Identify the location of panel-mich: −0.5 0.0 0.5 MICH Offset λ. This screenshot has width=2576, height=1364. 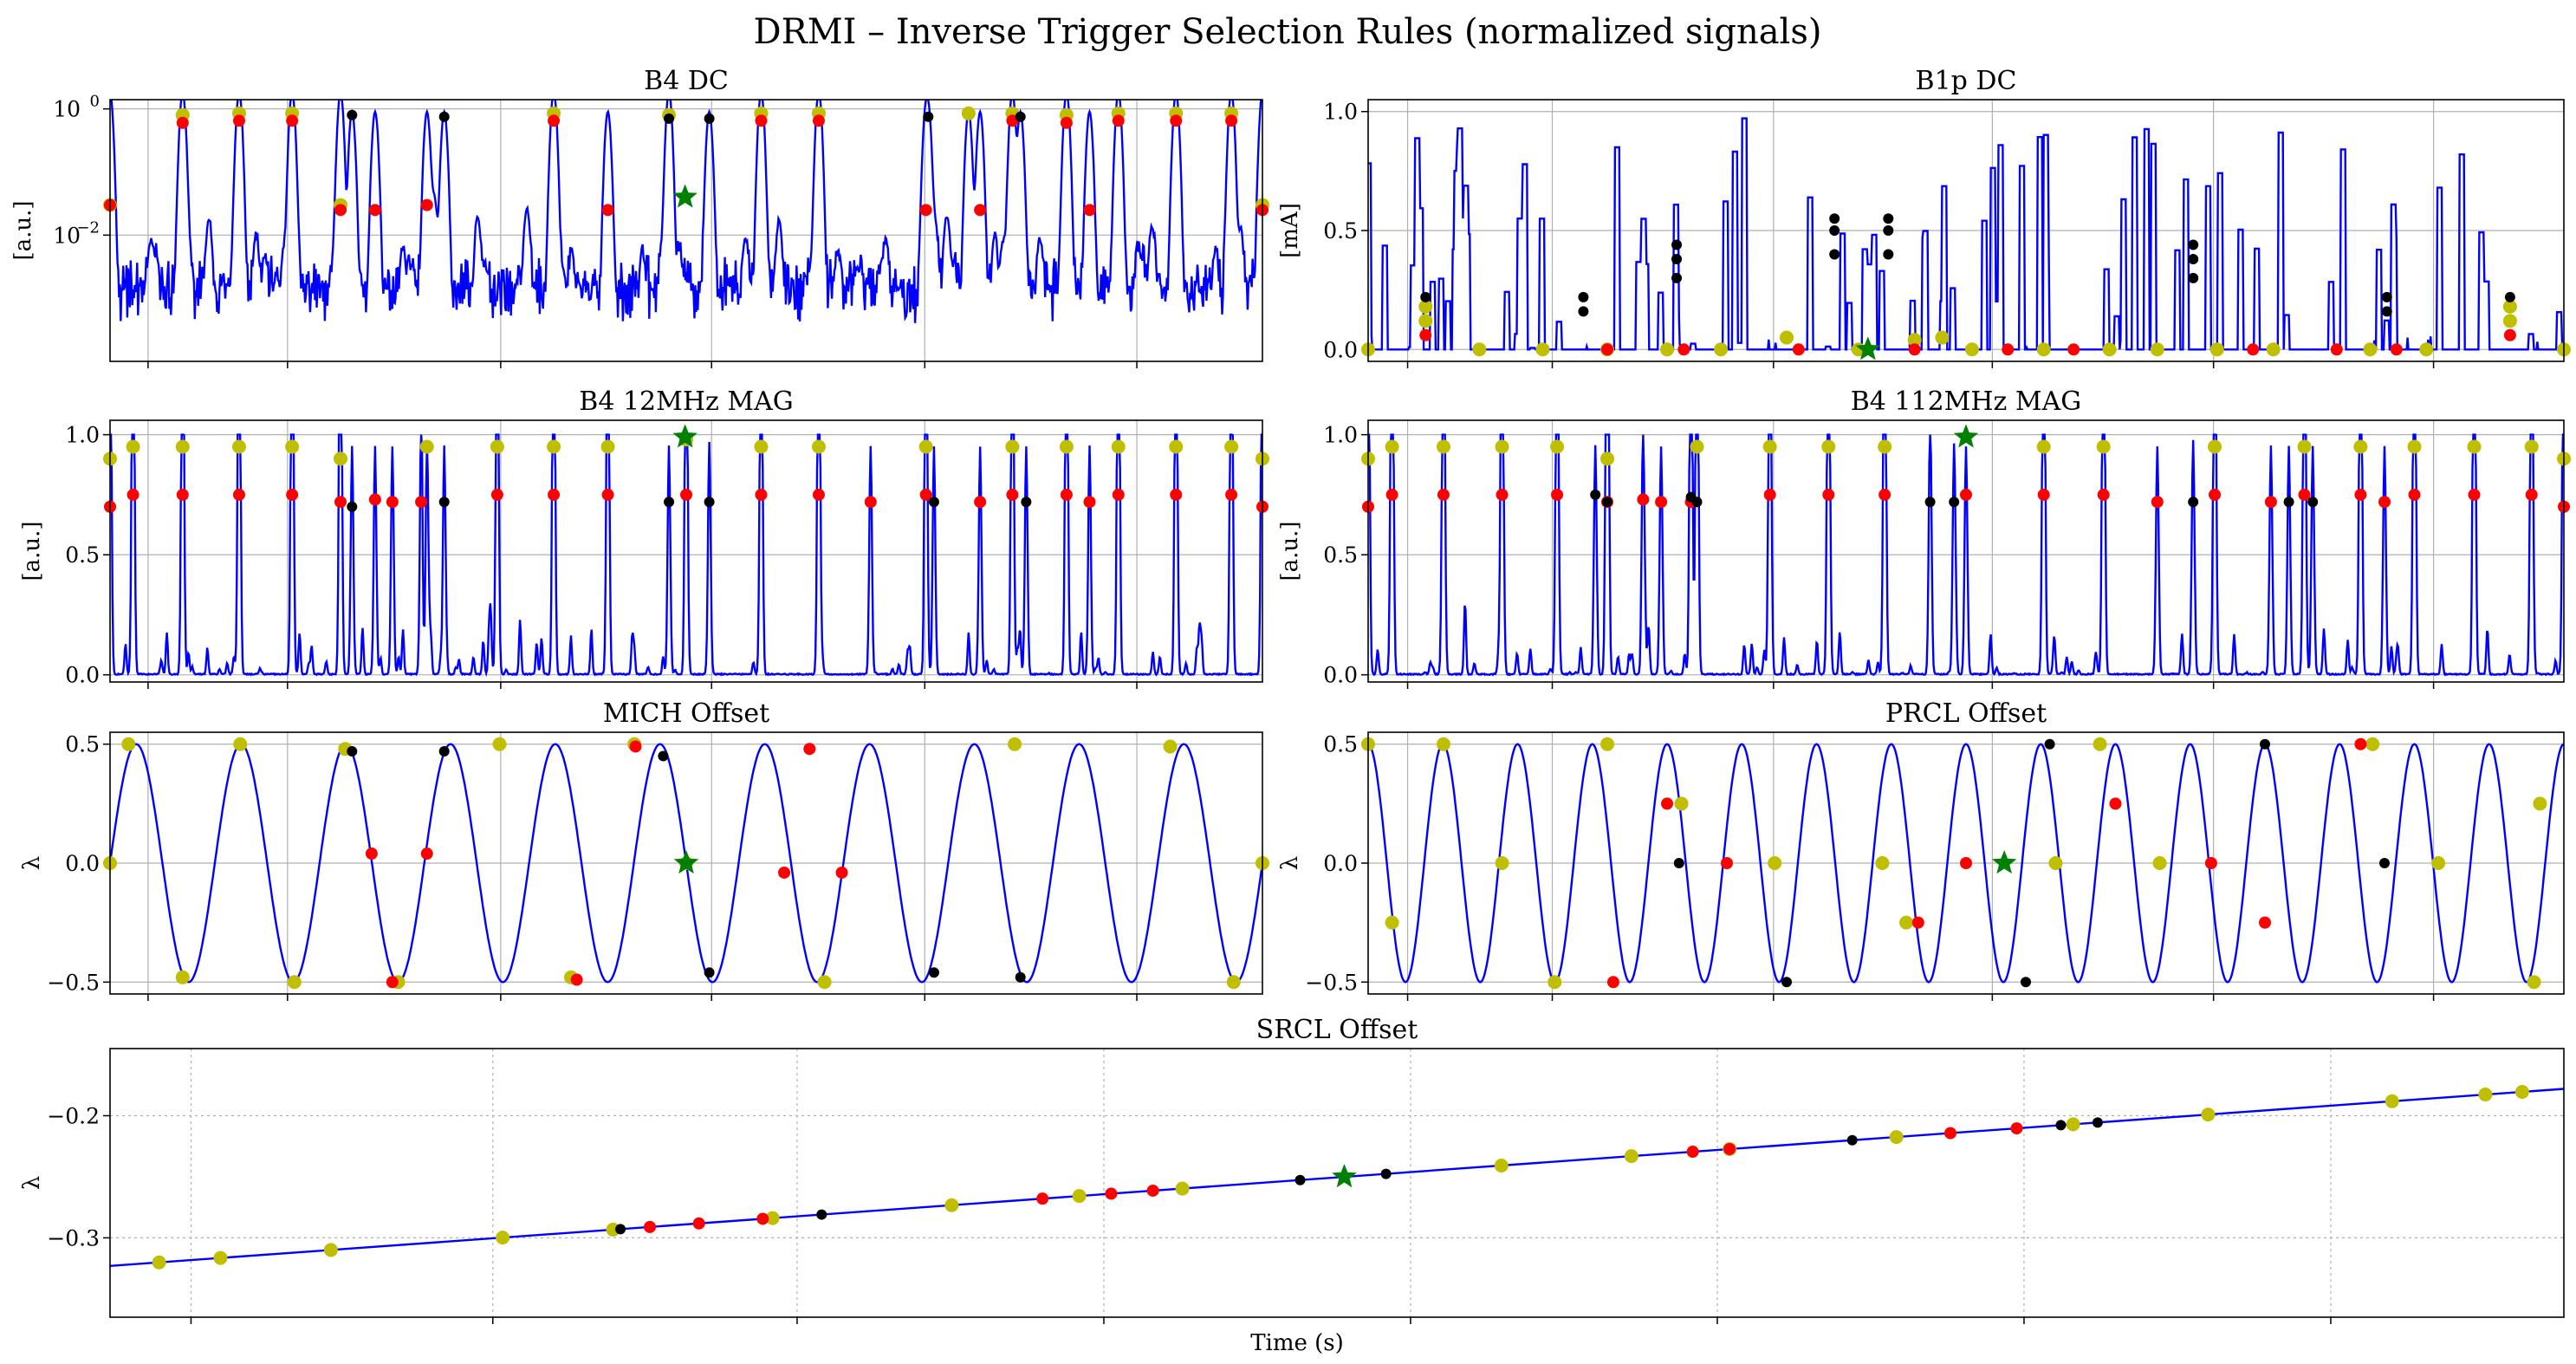
(644, 850).